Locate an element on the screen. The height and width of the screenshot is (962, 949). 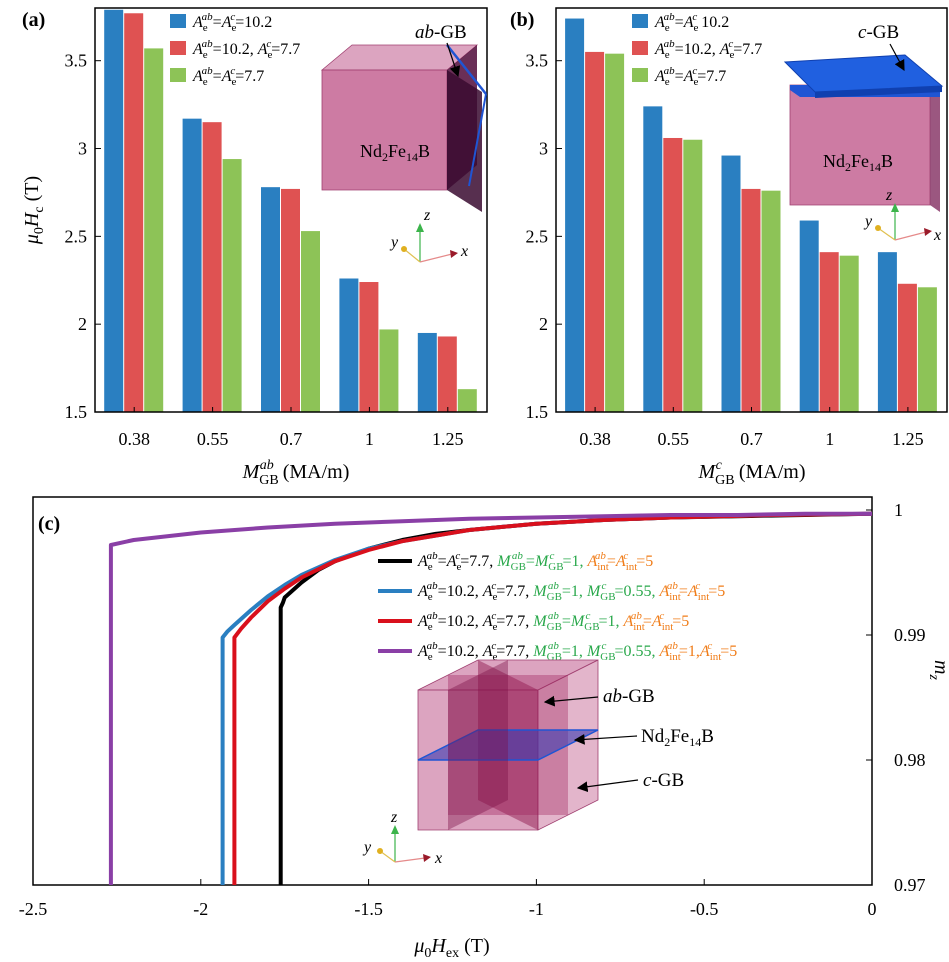
y-tick-label-c-3: 1 is located at coordinates (898, 510).